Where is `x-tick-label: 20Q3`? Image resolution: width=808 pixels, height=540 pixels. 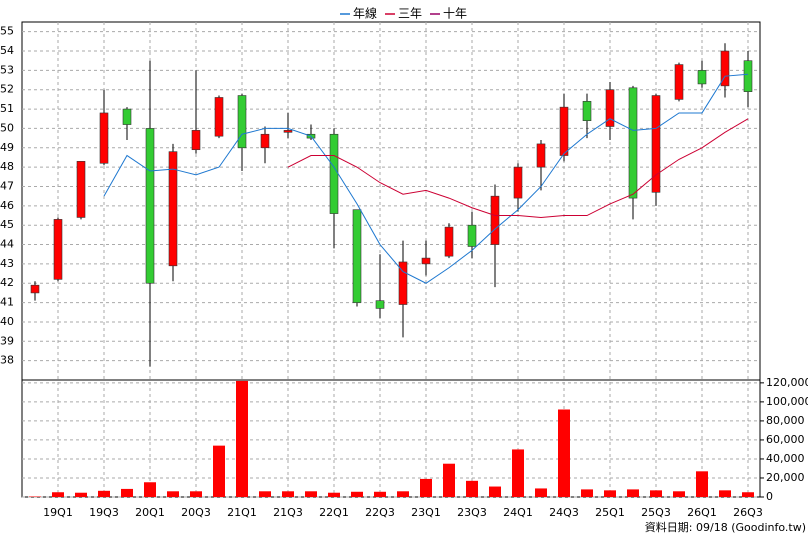
x-tick-label: 20Q3 is located at coordinates (196, 512).